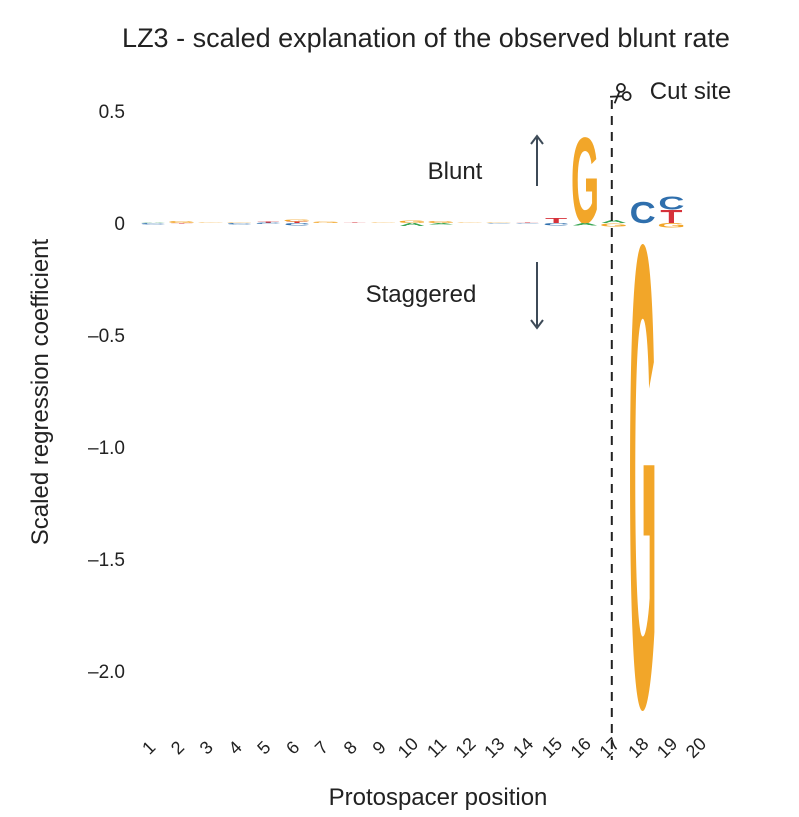 The image size is (799, 817). I want to click on x-tick-label: 14, so click(523, 748).